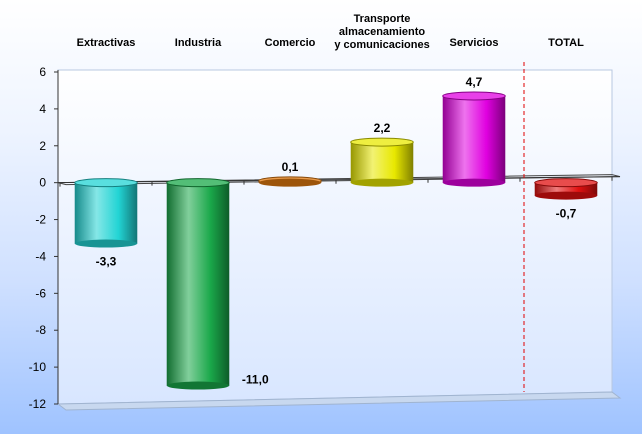 The width and height of the screenshot is (642, 434). Describe the element at coordinates (566, 214) in the screenshot. I see `data-label: -0,7` at that location.